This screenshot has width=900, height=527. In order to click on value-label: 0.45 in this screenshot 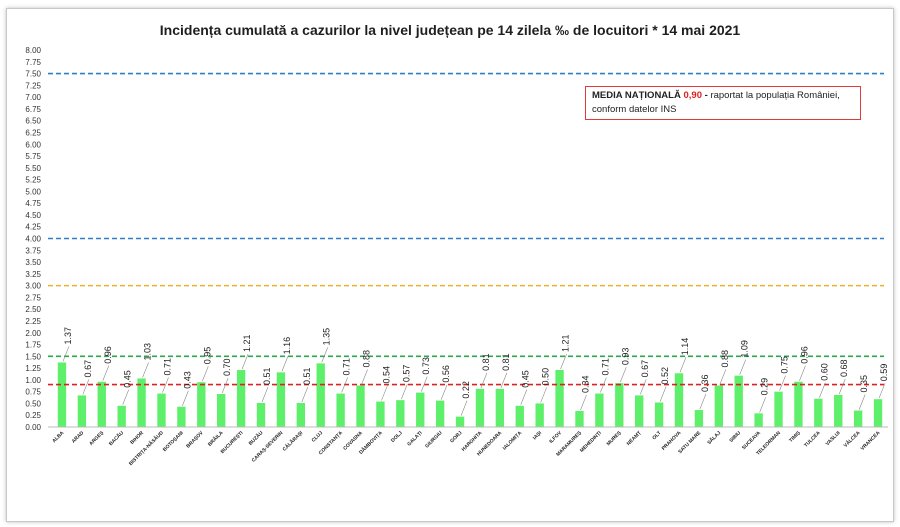, I will do `click(128, 379)`.